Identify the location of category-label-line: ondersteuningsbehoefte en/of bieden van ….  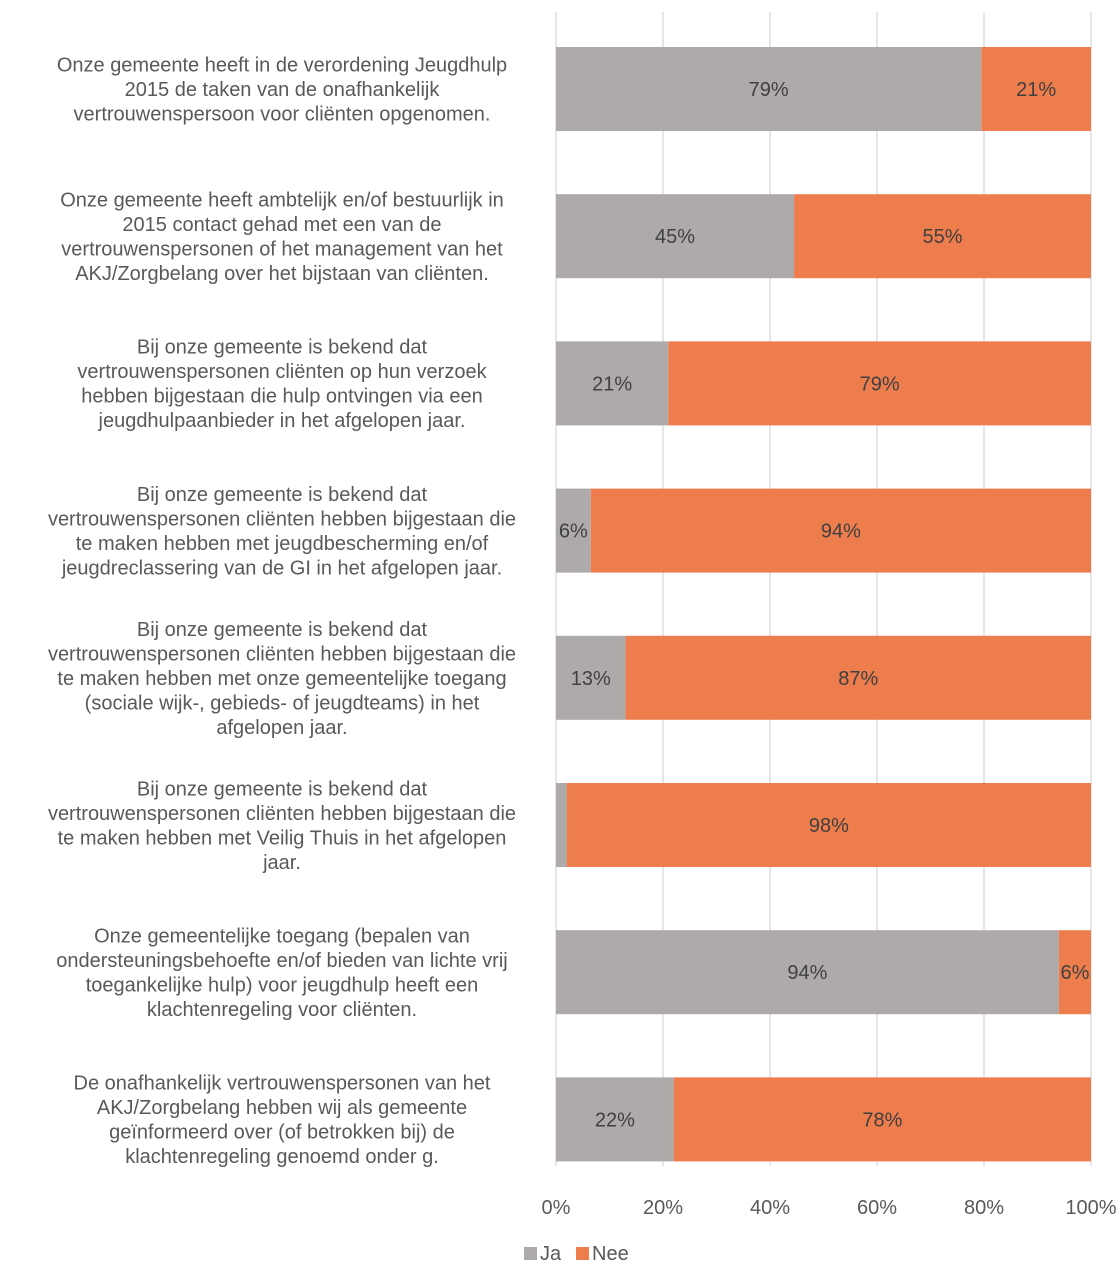
(281, 961).